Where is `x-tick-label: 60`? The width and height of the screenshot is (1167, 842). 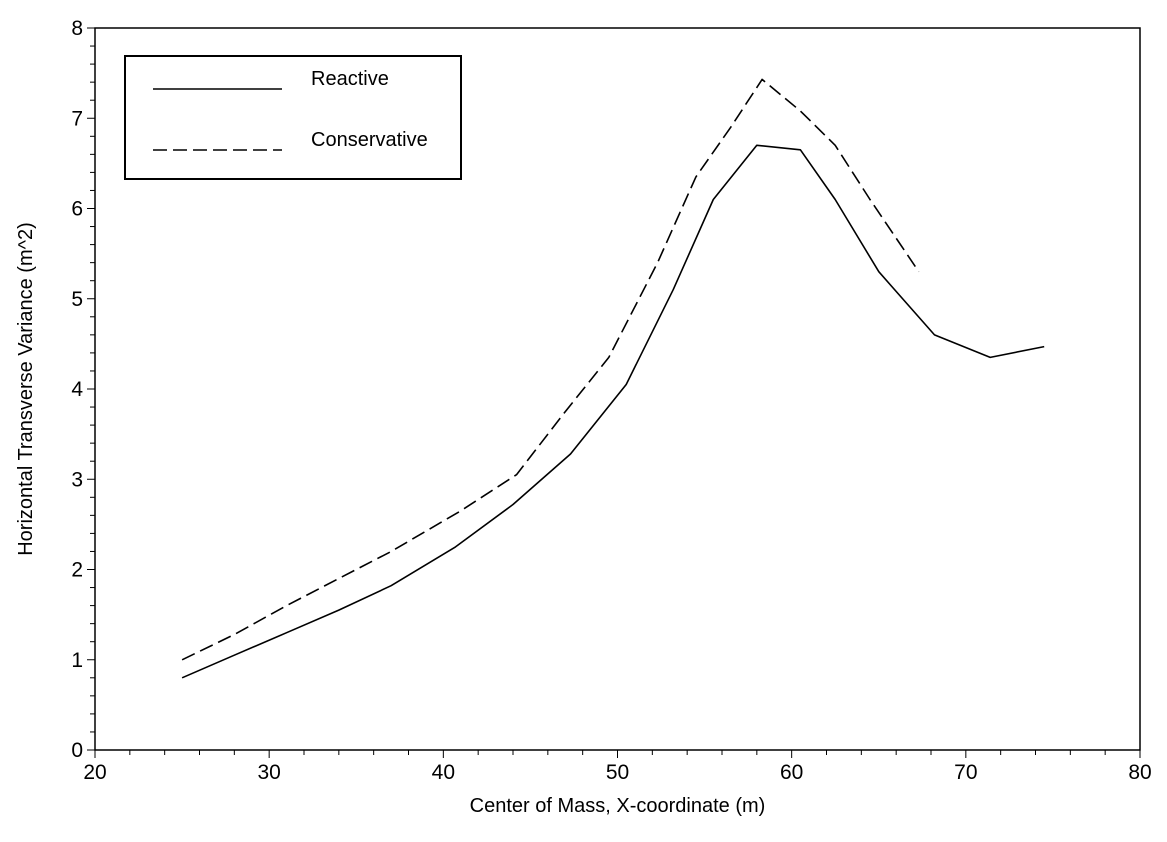
x-tick-label: 60 is located at coordinates (791, 772).